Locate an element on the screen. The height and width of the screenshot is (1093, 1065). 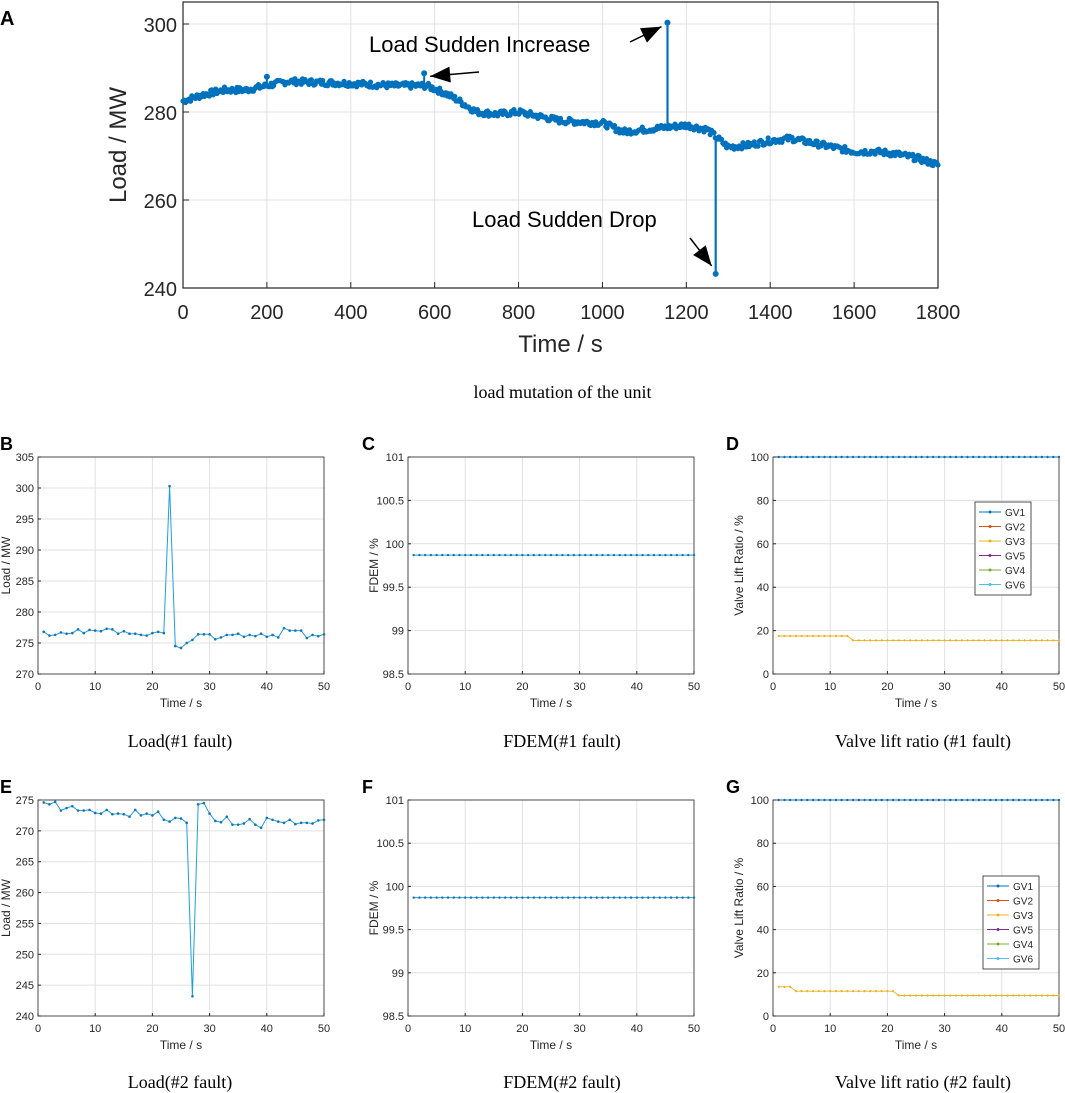
y-tick-label: 275 is located at coordinates (25, 801).